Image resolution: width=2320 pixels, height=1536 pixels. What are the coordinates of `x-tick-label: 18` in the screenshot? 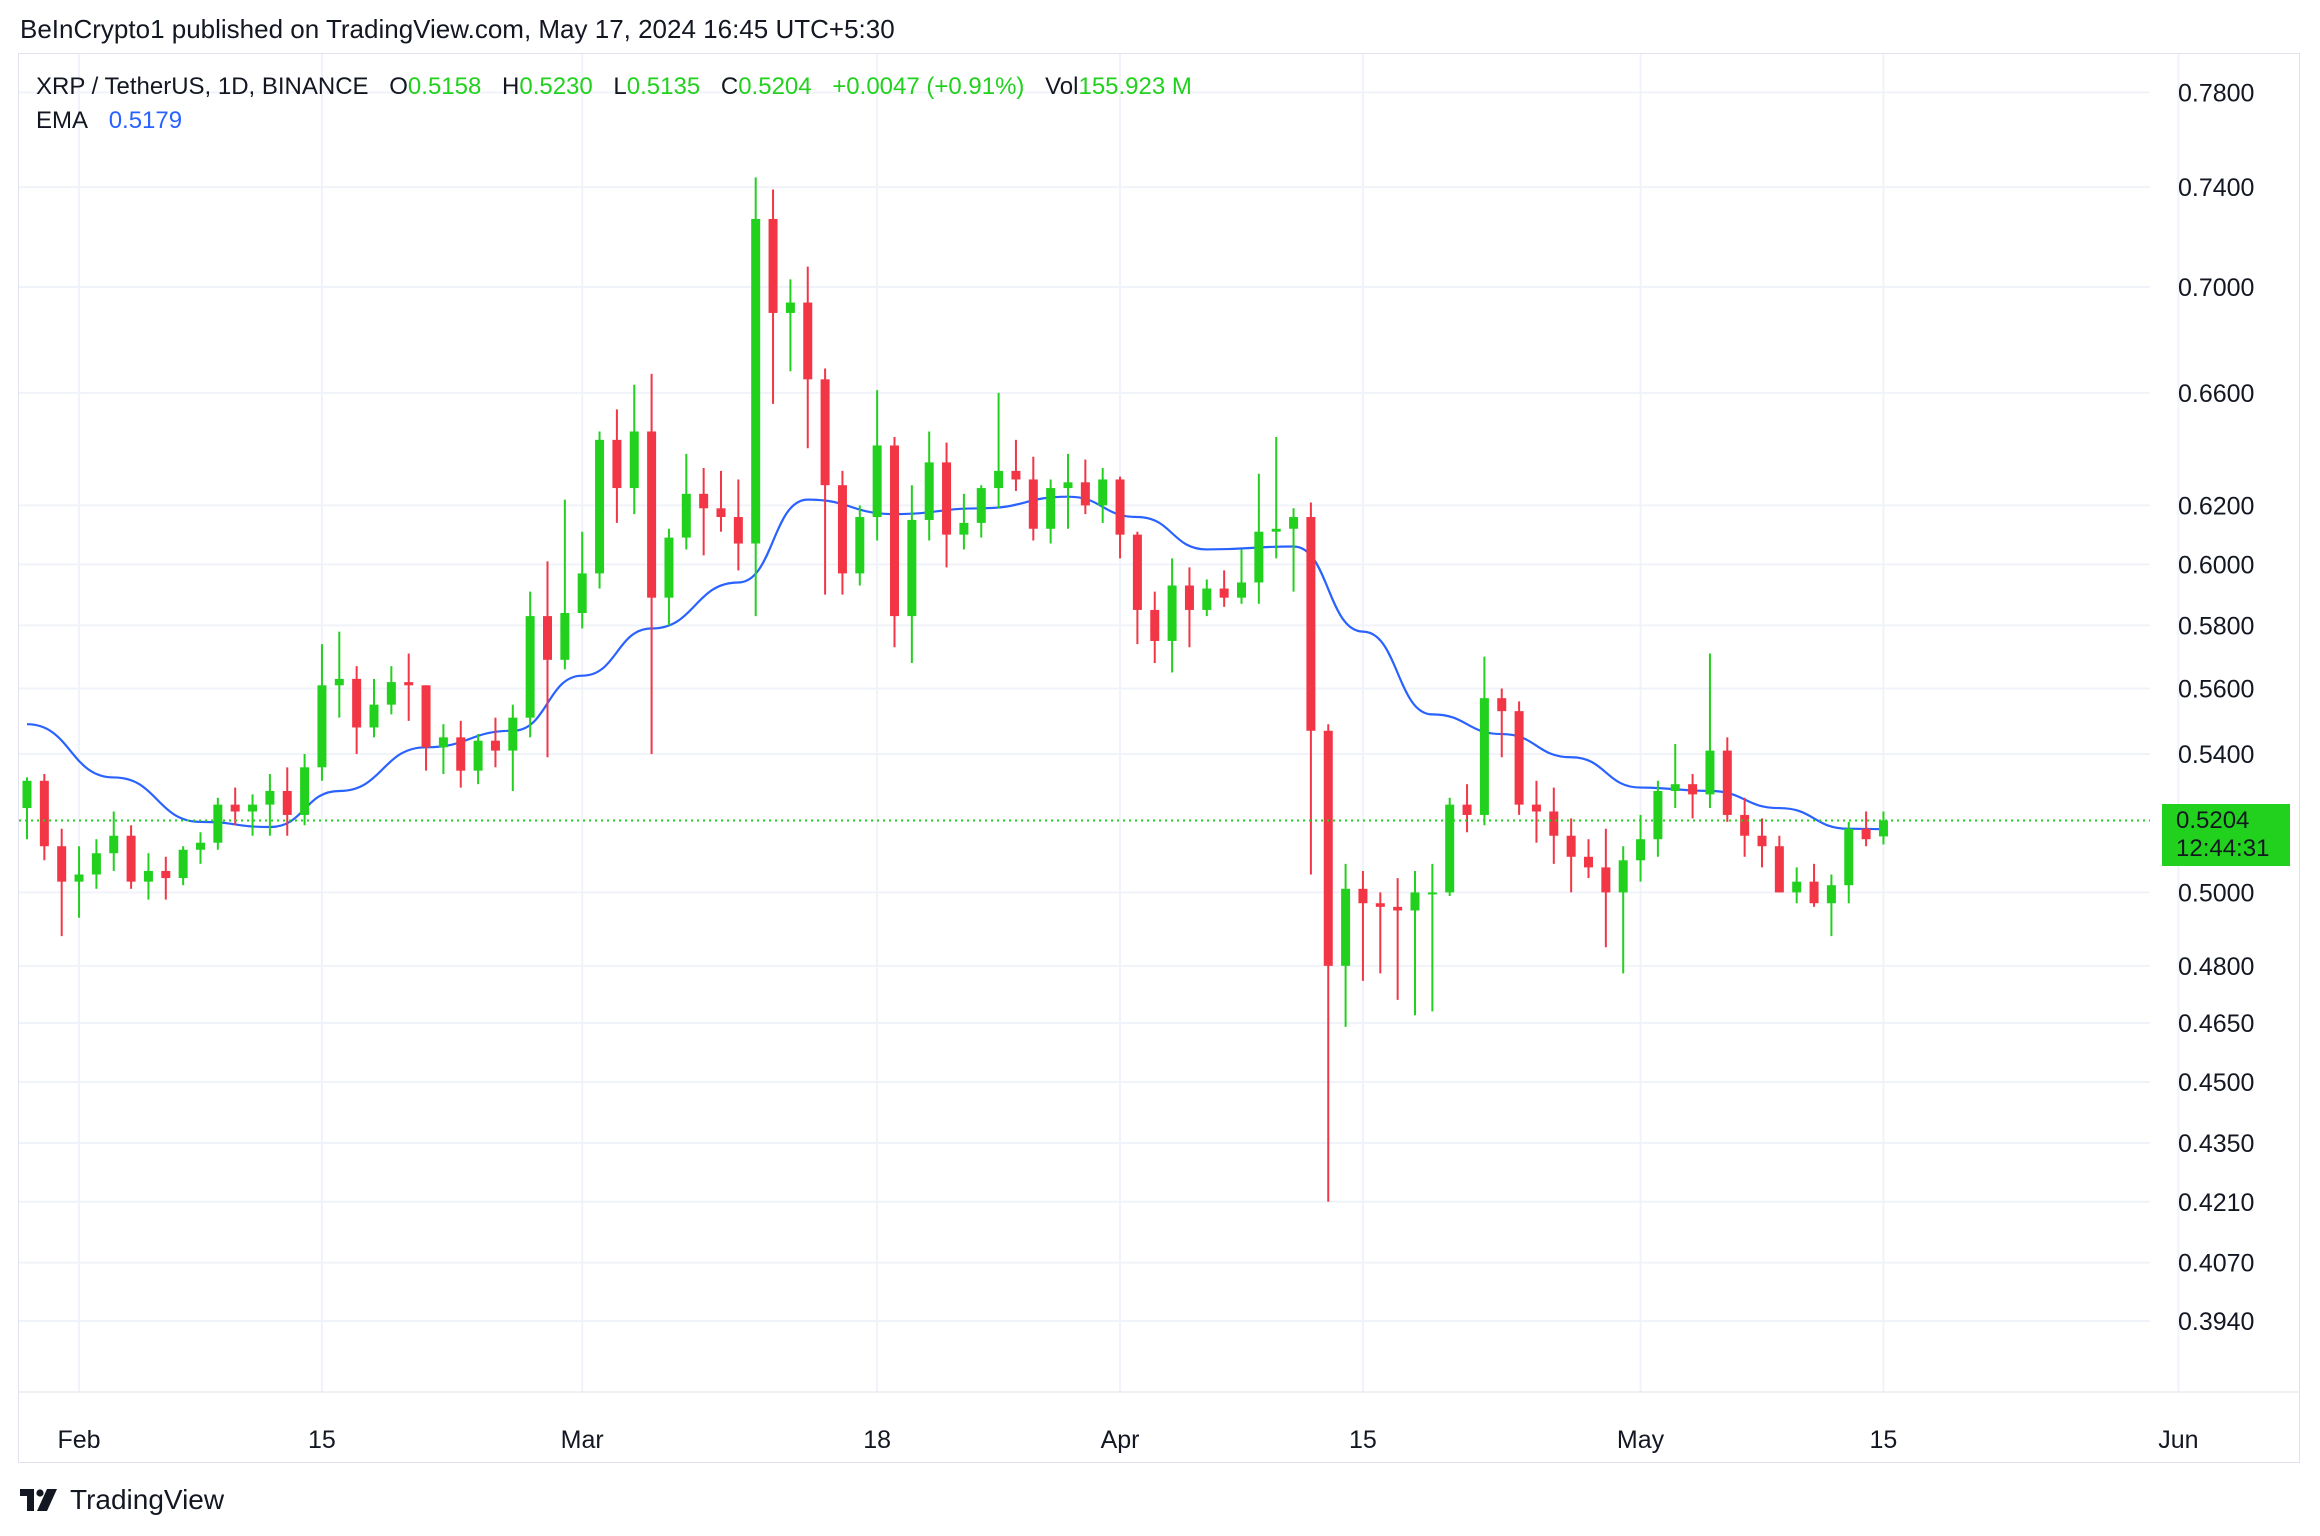 It's located at (877, 1440).